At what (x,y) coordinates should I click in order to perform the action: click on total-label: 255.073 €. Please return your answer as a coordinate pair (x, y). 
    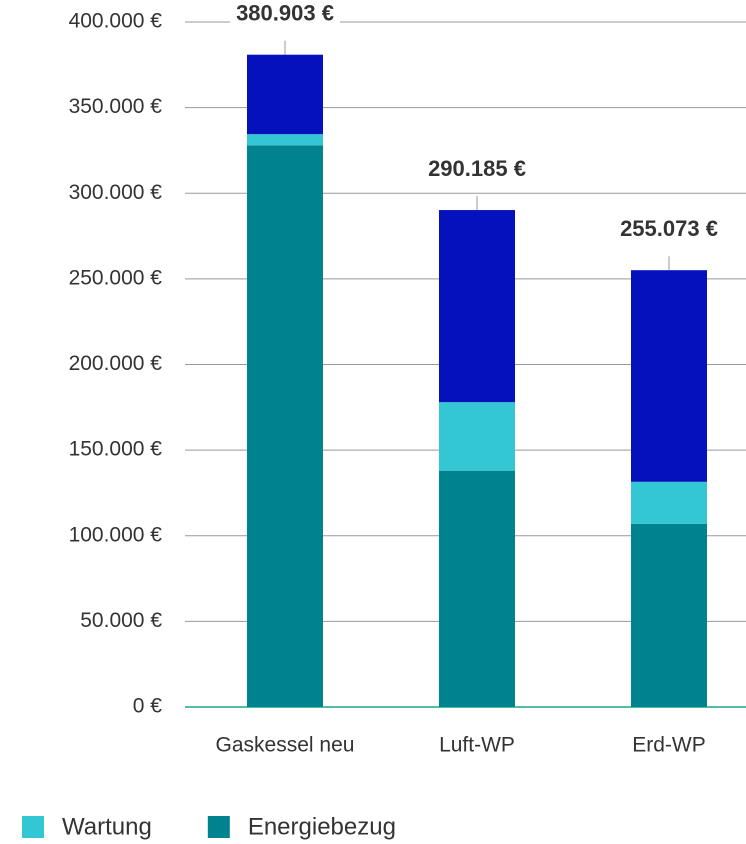
    Looking at the image, I should click on (669, 228).